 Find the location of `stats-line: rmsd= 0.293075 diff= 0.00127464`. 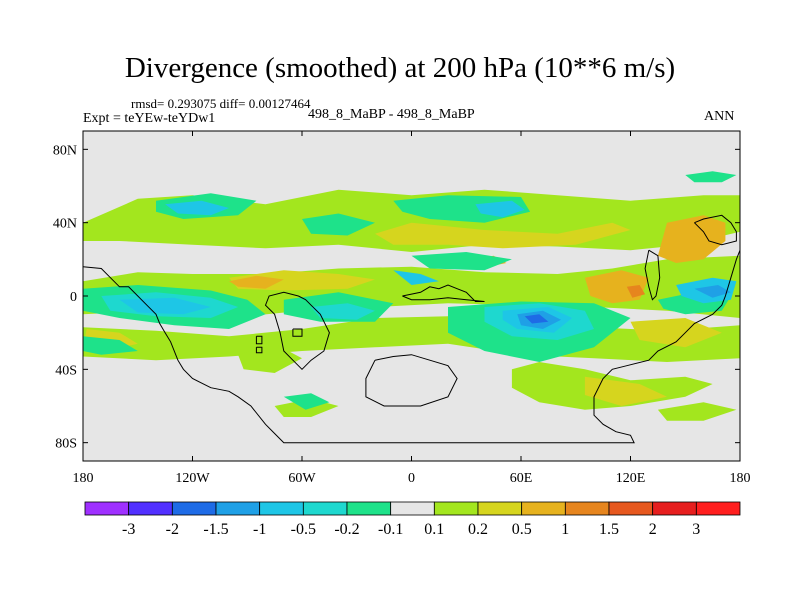

stats-line: rmsd= 0.293075 diff= 0.00127464 is located at coordinates (221, 103).